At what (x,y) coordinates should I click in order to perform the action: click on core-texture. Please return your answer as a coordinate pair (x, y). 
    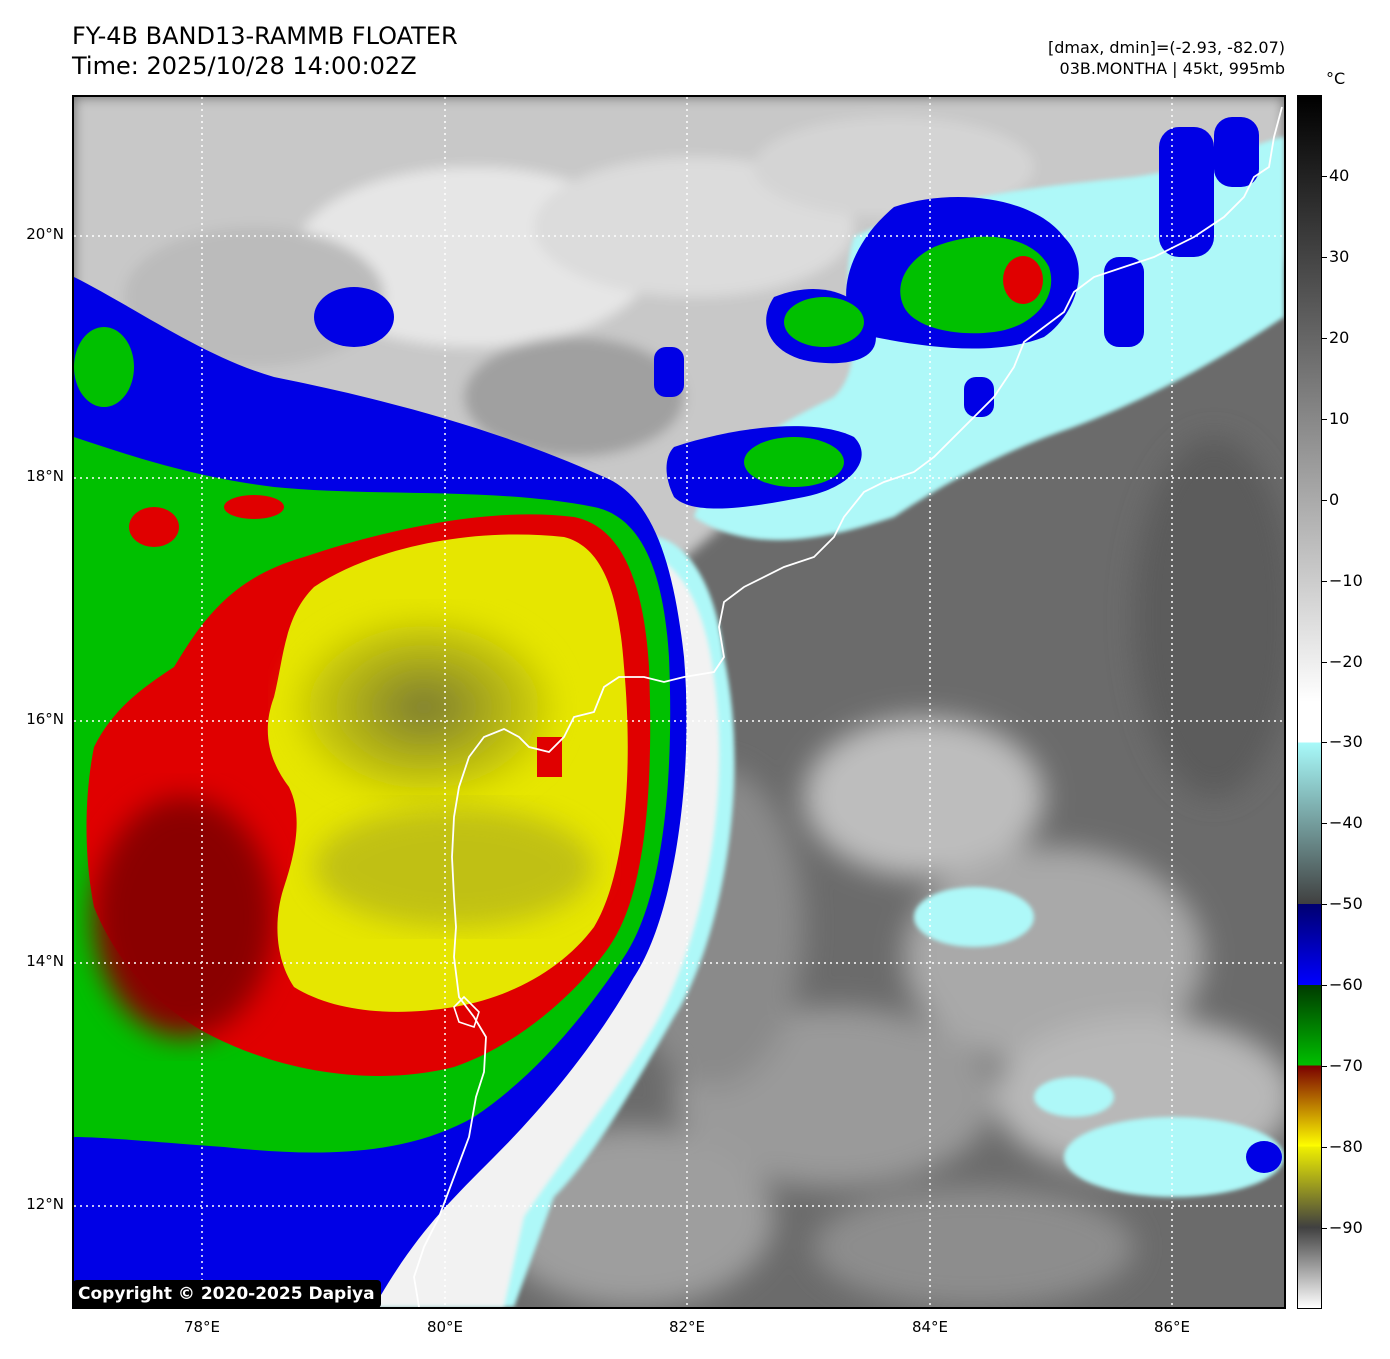
    Looking at the image, I should click on (454, 867).